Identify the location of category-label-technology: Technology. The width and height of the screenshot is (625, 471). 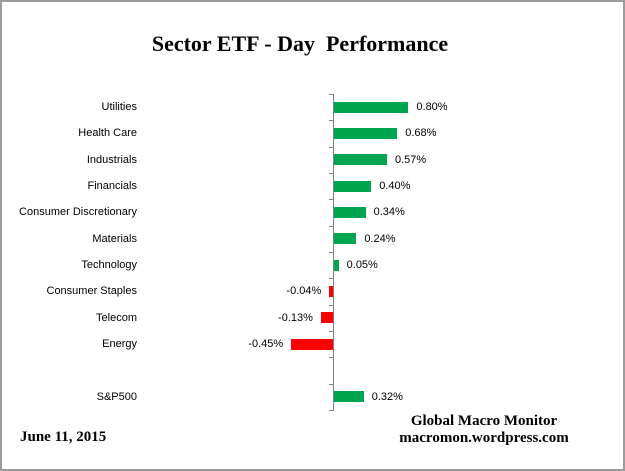
(109, 265).